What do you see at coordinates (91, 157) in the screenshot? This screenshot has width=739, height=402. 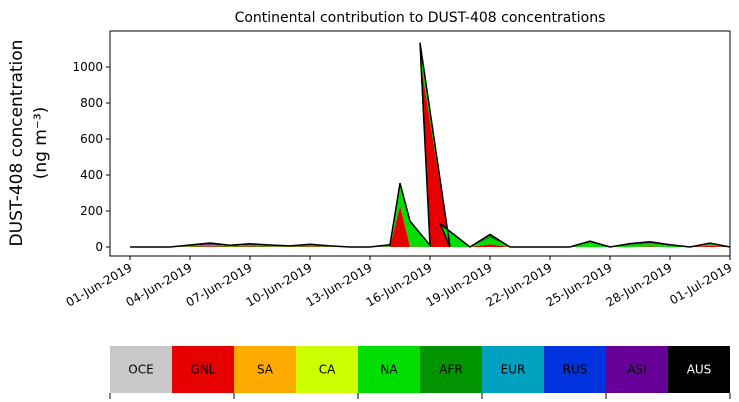 I see `y-axis-ticks: 0 200 400 600 800 1000` at bounding box center [91, 157].